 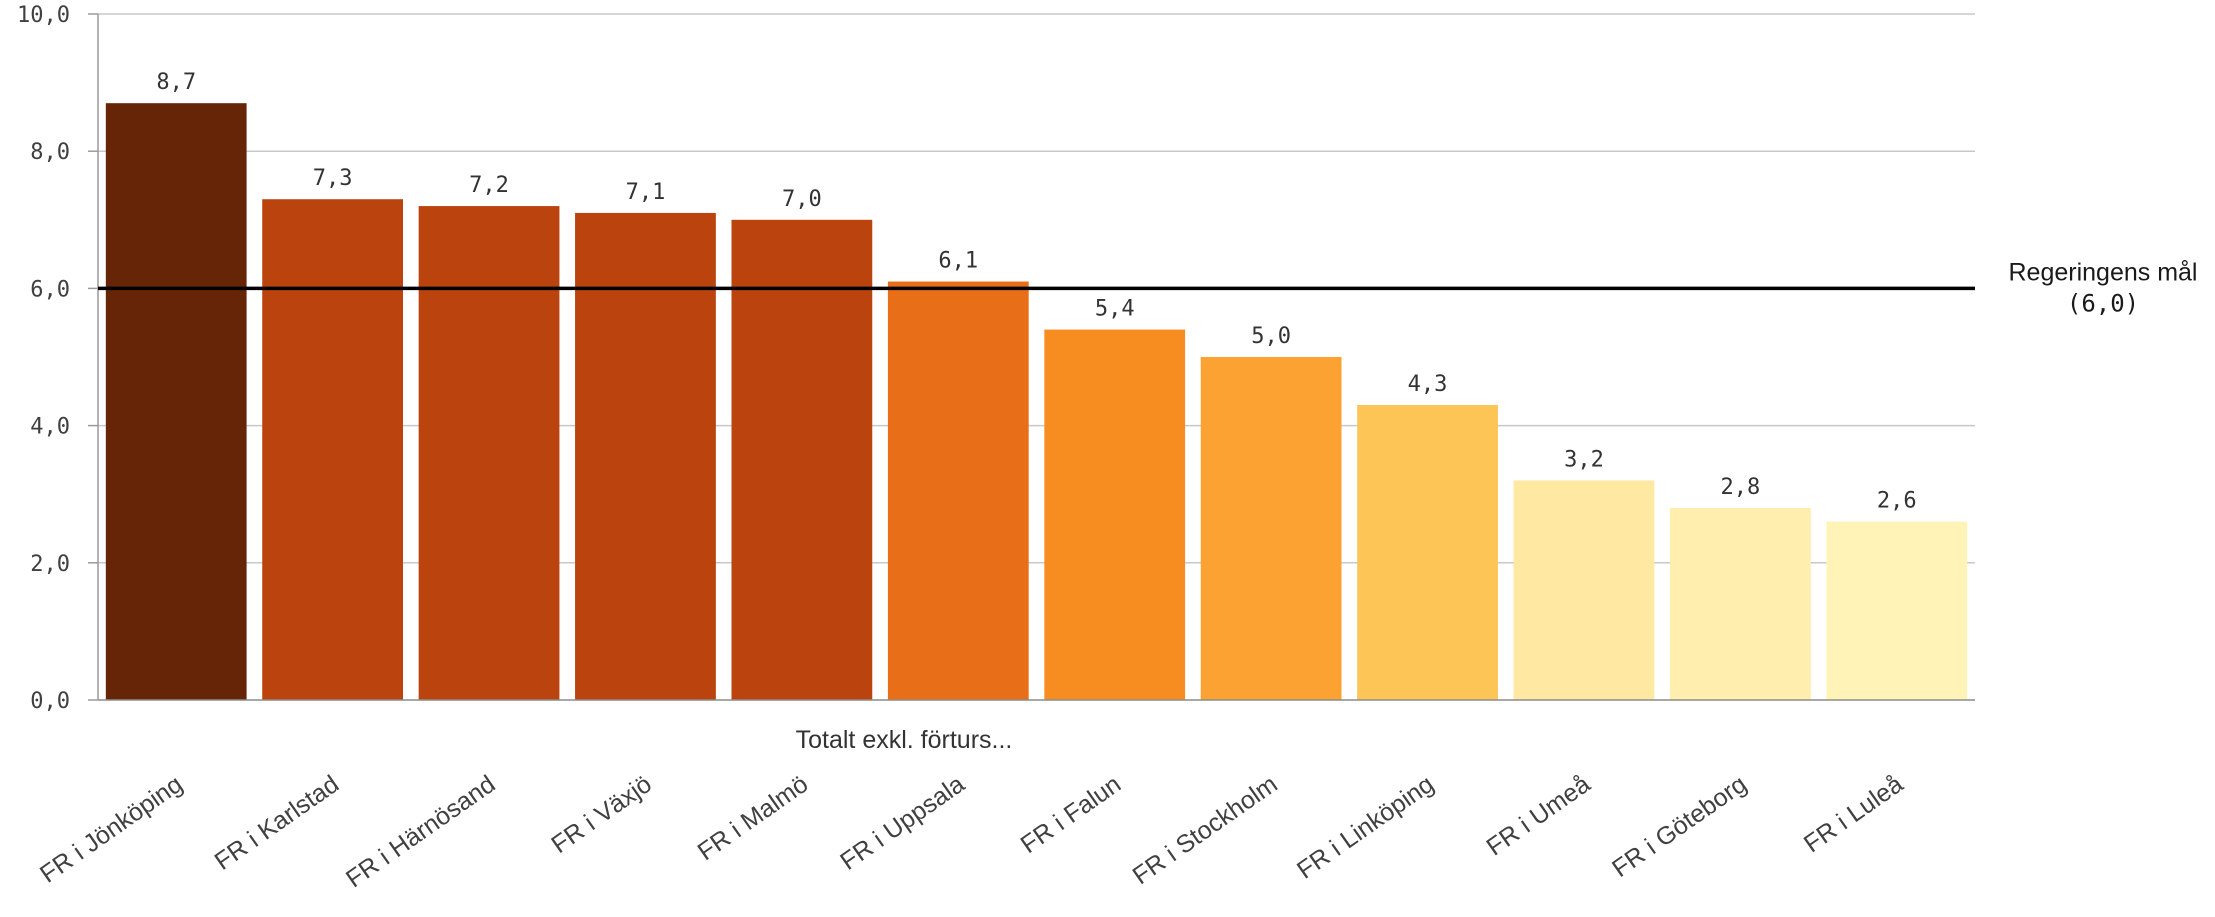 What do you see at coordinates (958, 261) in the screenshot?
I see `bar-value-label: 6,1` at bounding box center [958, 261].